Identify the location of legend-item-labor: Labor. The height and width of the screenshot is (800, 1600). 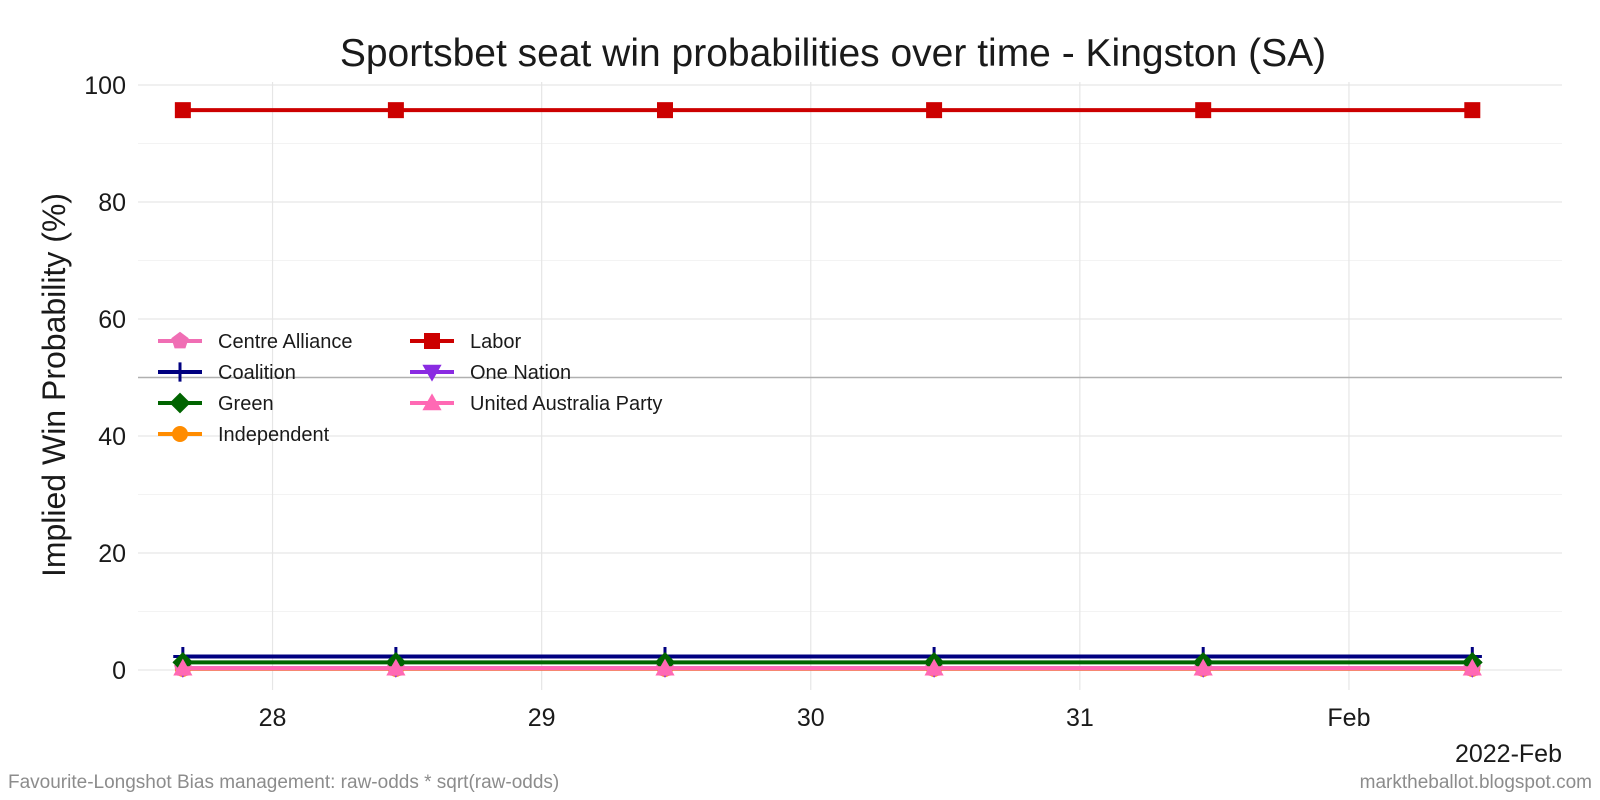
(465, 342).